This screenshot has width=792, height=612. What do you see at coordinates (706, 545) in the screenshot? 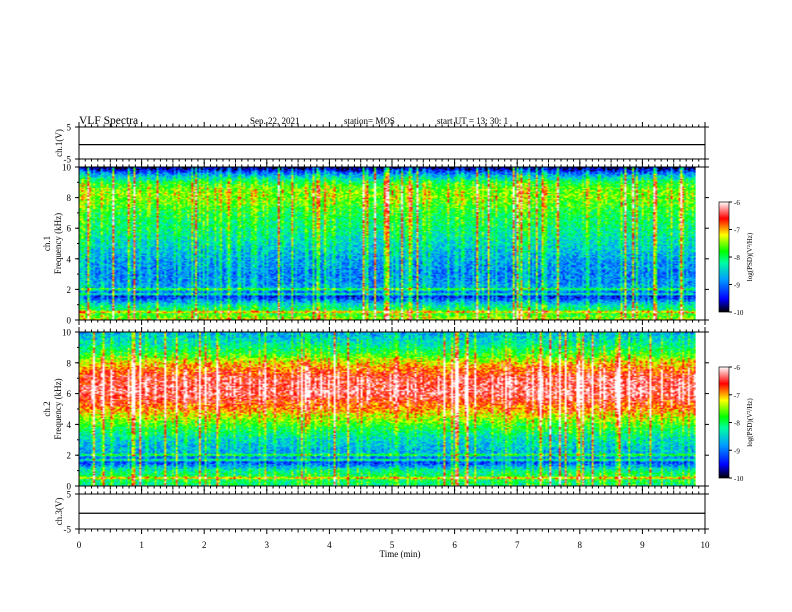
I see `x-tick-label: 10` at bounding box center [706, 545].